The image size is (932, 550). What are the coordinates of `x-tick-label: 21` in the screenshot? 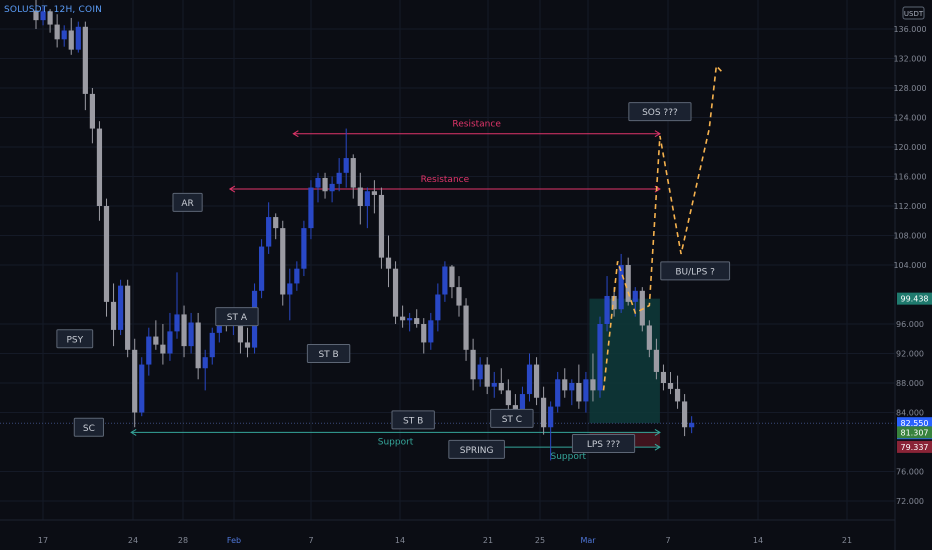 It's located at (488, 540).